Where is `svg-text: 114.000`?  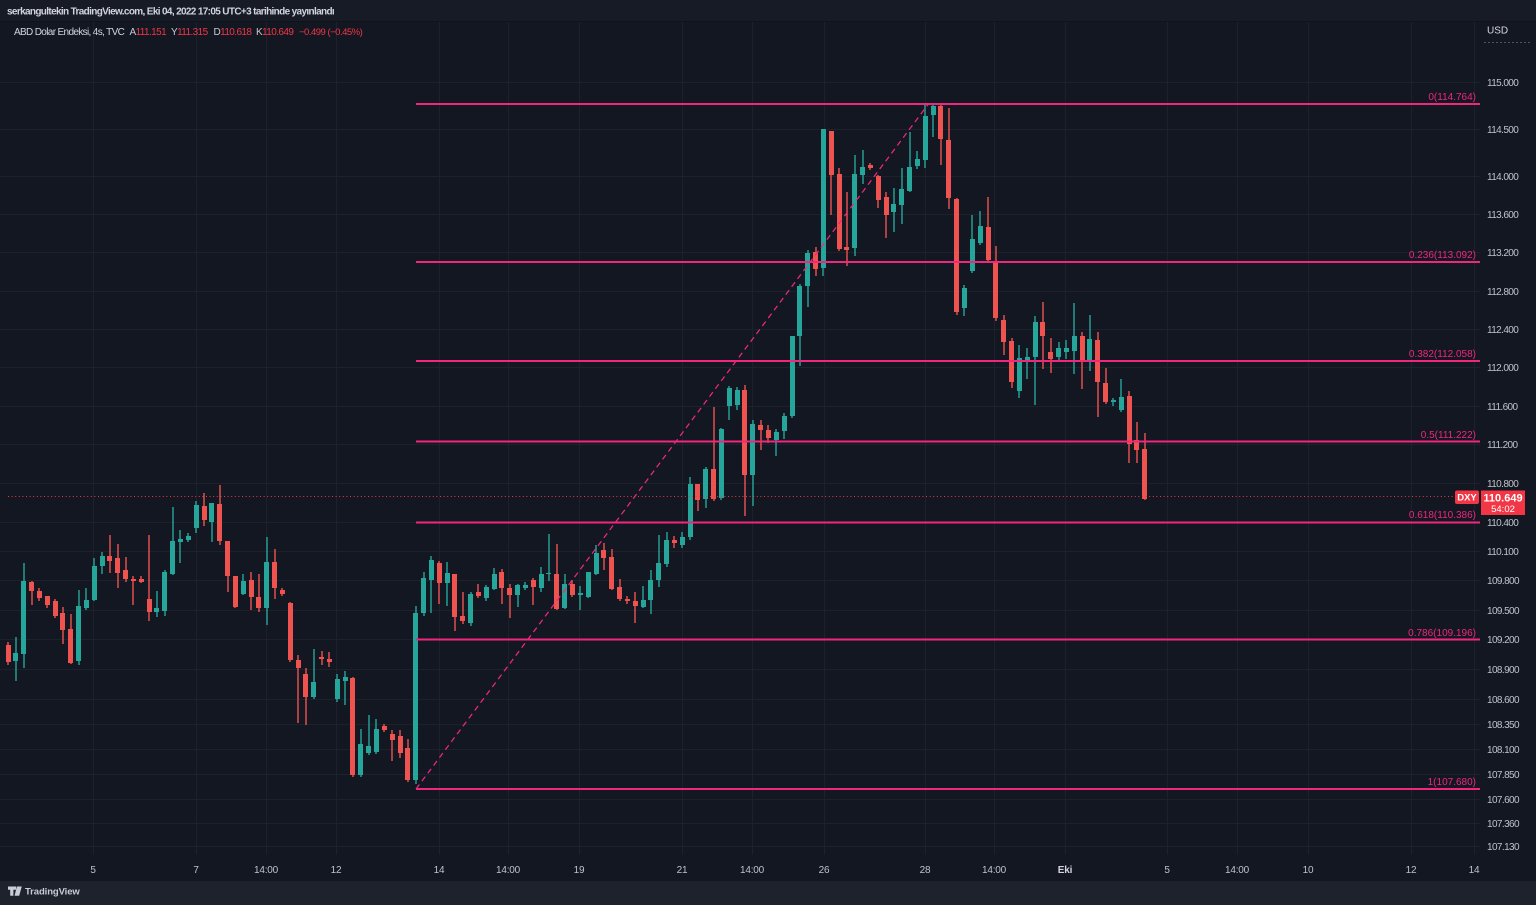
svg-text: 114.000 is located at coordinates (1503, 177).